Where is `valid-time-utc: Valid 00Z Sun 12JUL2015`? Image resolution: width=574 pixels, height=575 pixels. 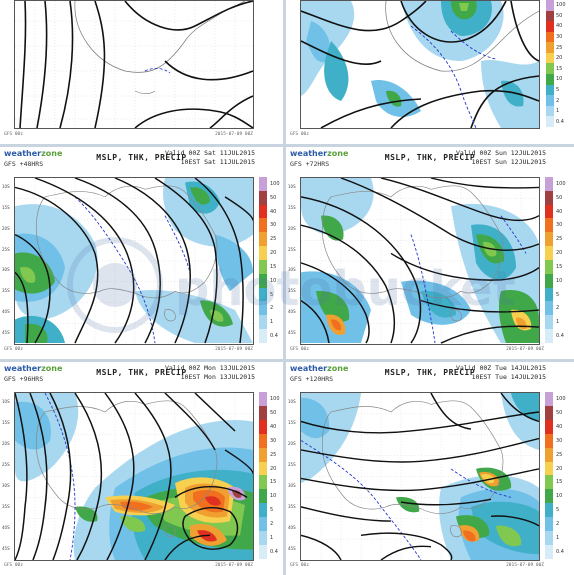 valid-time-utc: Valid 00Z Sun 12JUL2015 is located at coordinates (500, 153).